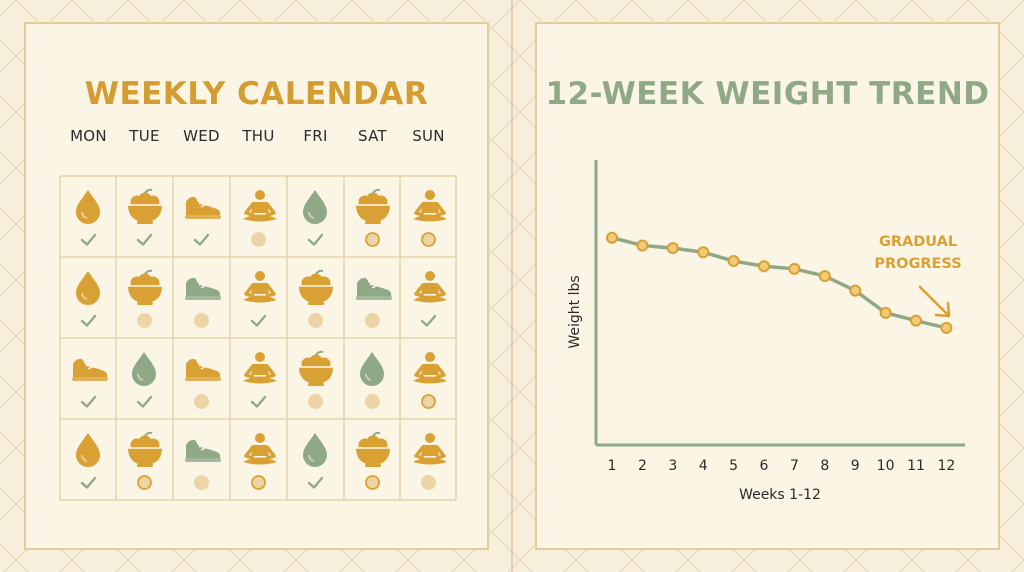 This screenshot has height=572, width=1024. I want to click on y-axis-label: Weight lbs, so click(575, 311).